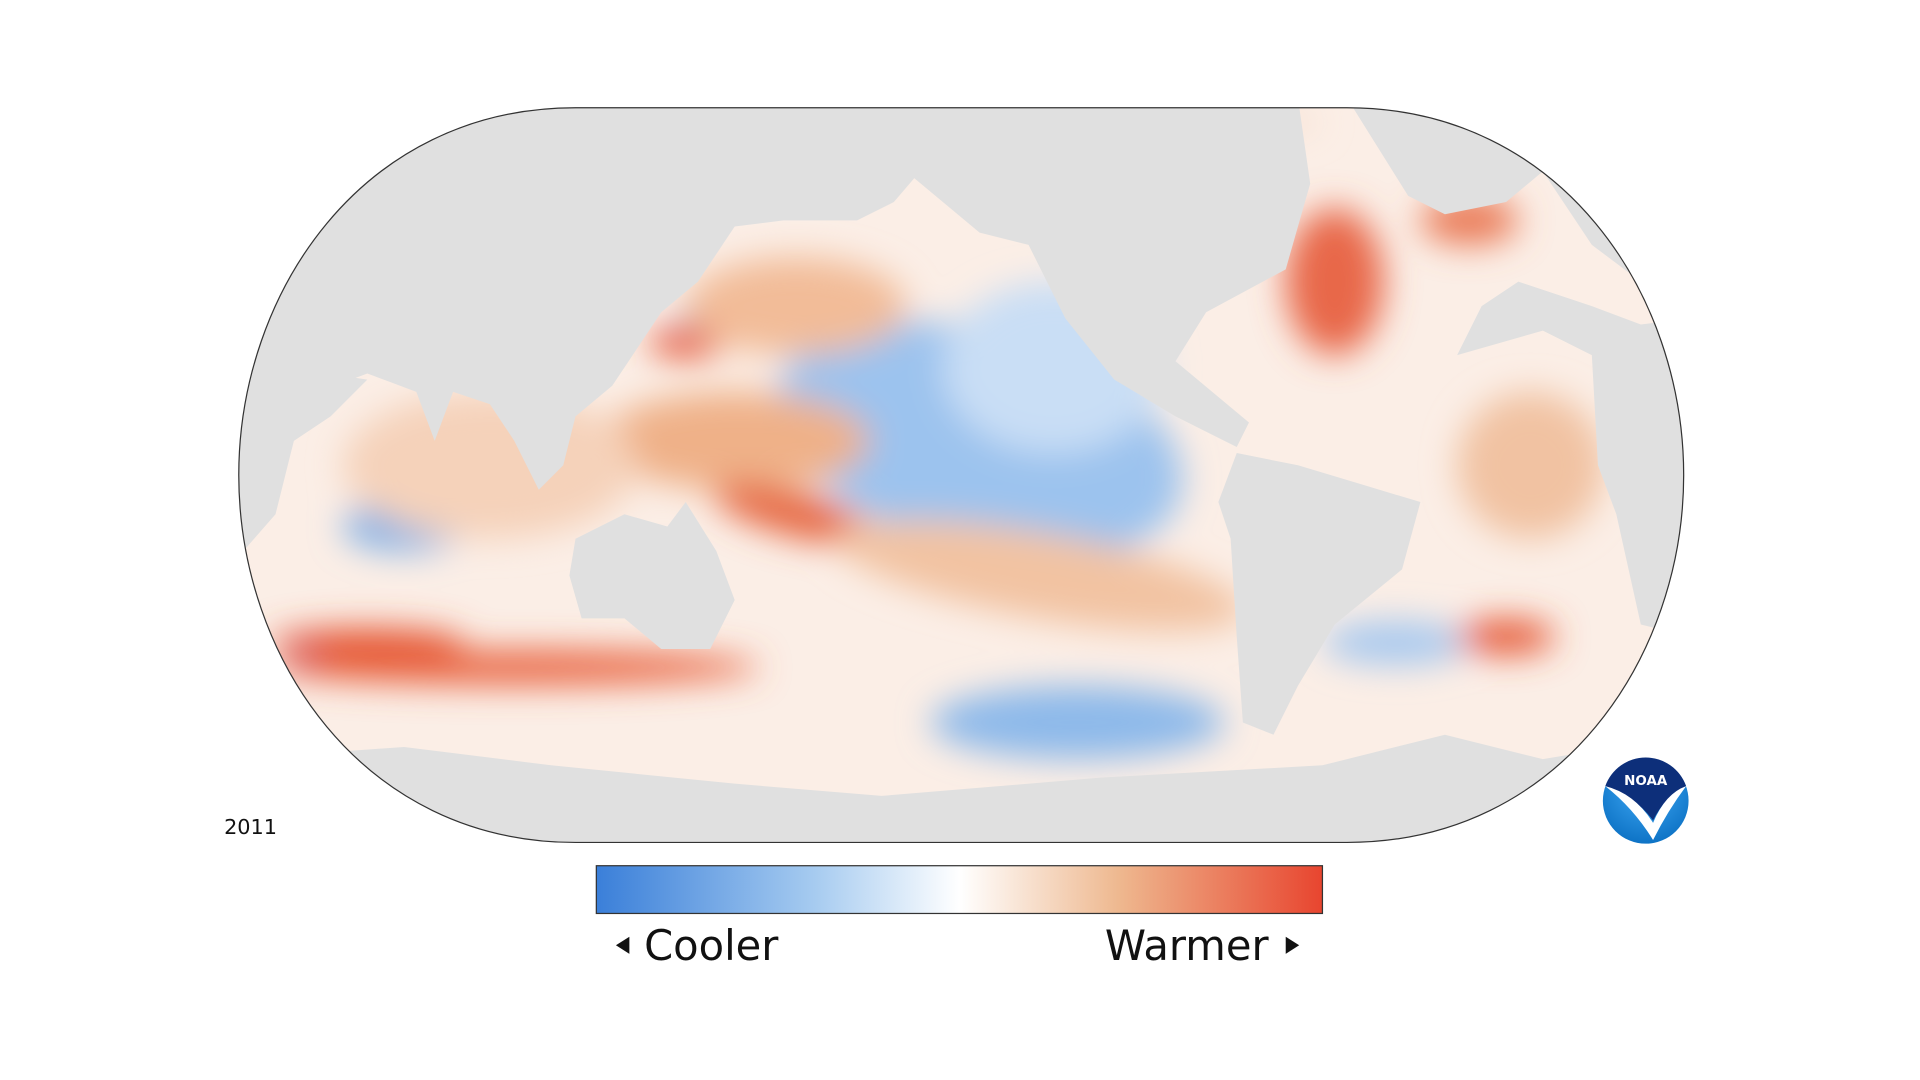 The width and height of the screenshot is (1920, 1080). Describe the element at coordinates (1646, 781) in the screenshot. I see `logo-text: NOAA` at that location.